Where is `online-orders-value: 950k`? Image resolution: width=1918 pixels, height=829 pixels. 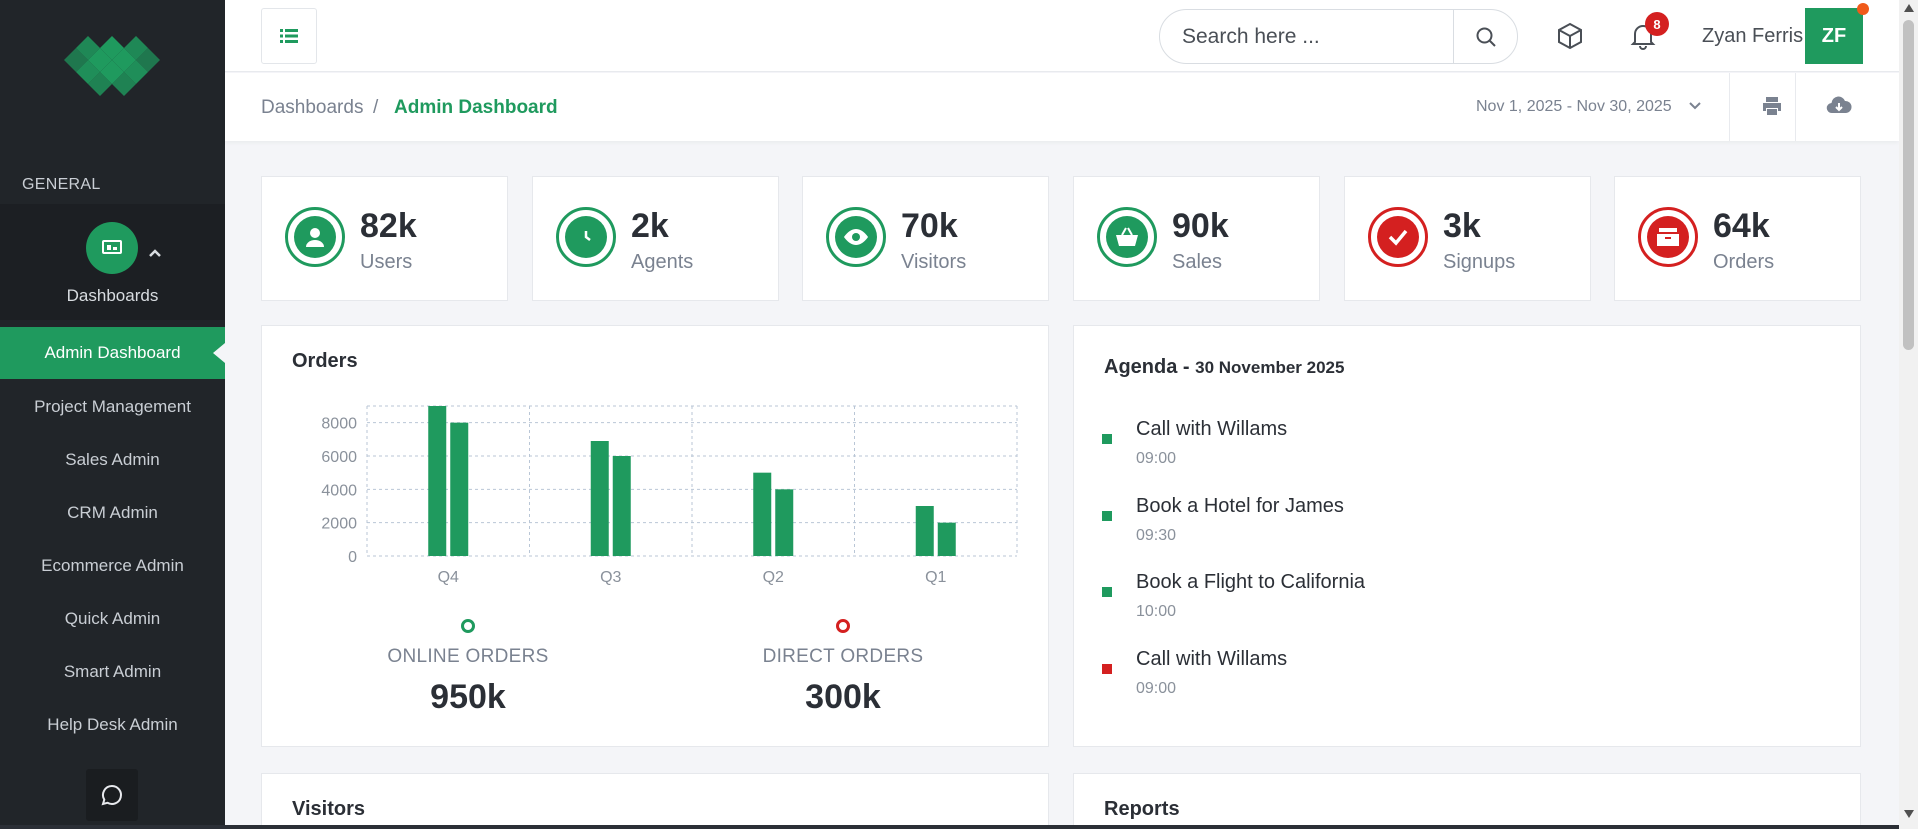
online-orders-value: 950k is located at coordinates (468, 697).